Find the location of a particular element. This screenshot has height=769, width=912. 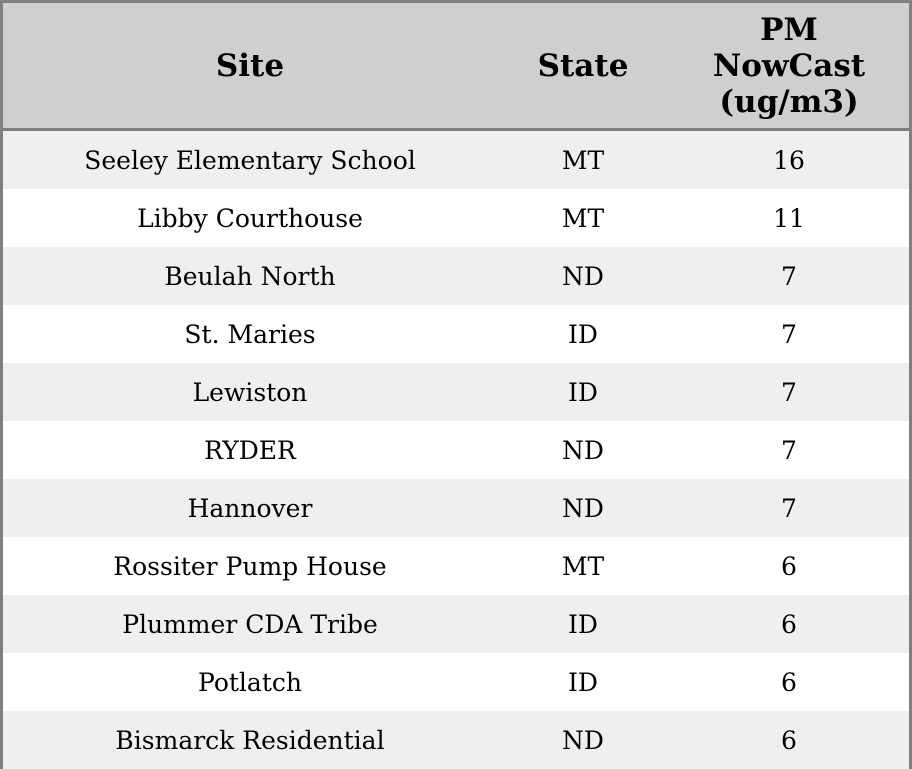

cell-site: Beulah North is located at coordinates (250, 276).